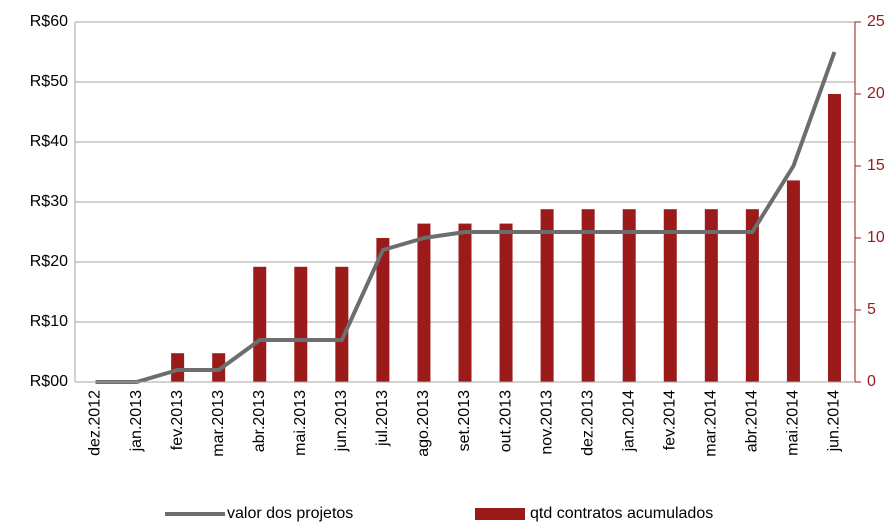  Describe the element at coordinates (621, 513) in the screenshot. I see `legend-label: qtd contratos acumulados` at that location.